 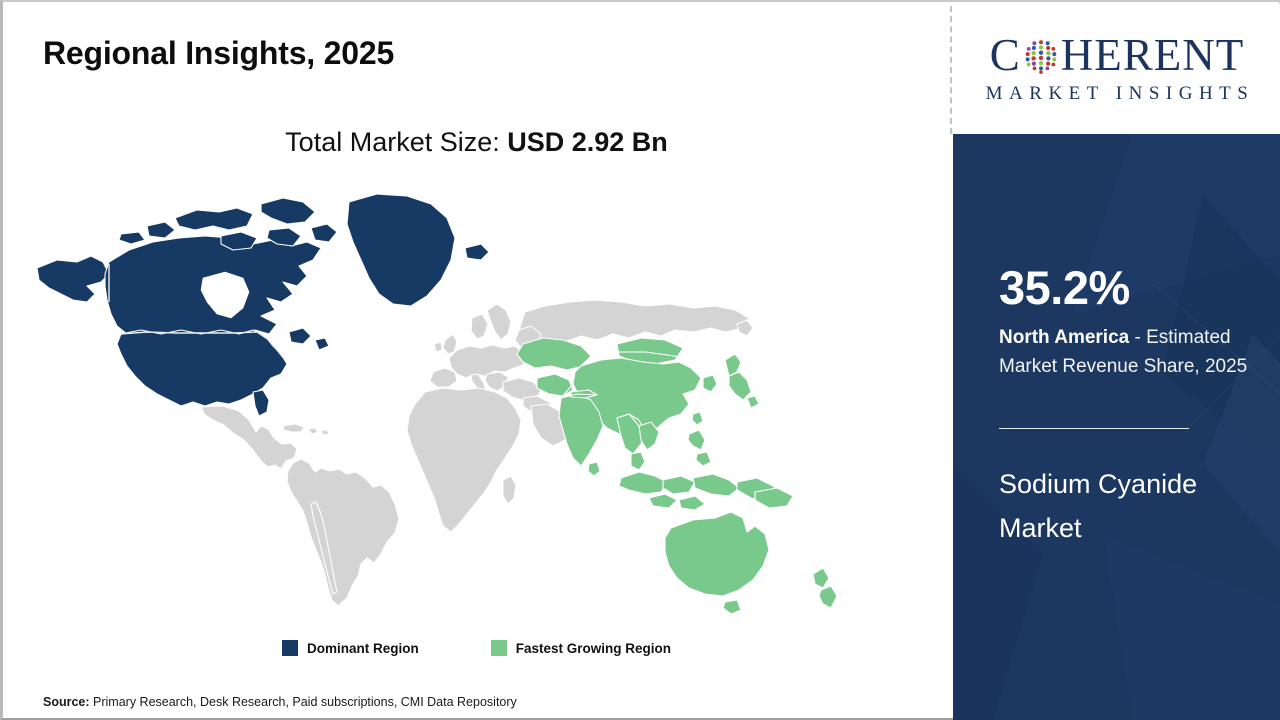 I want to click on market-size-label: Total Market Size:, so click(x=396, y=142).